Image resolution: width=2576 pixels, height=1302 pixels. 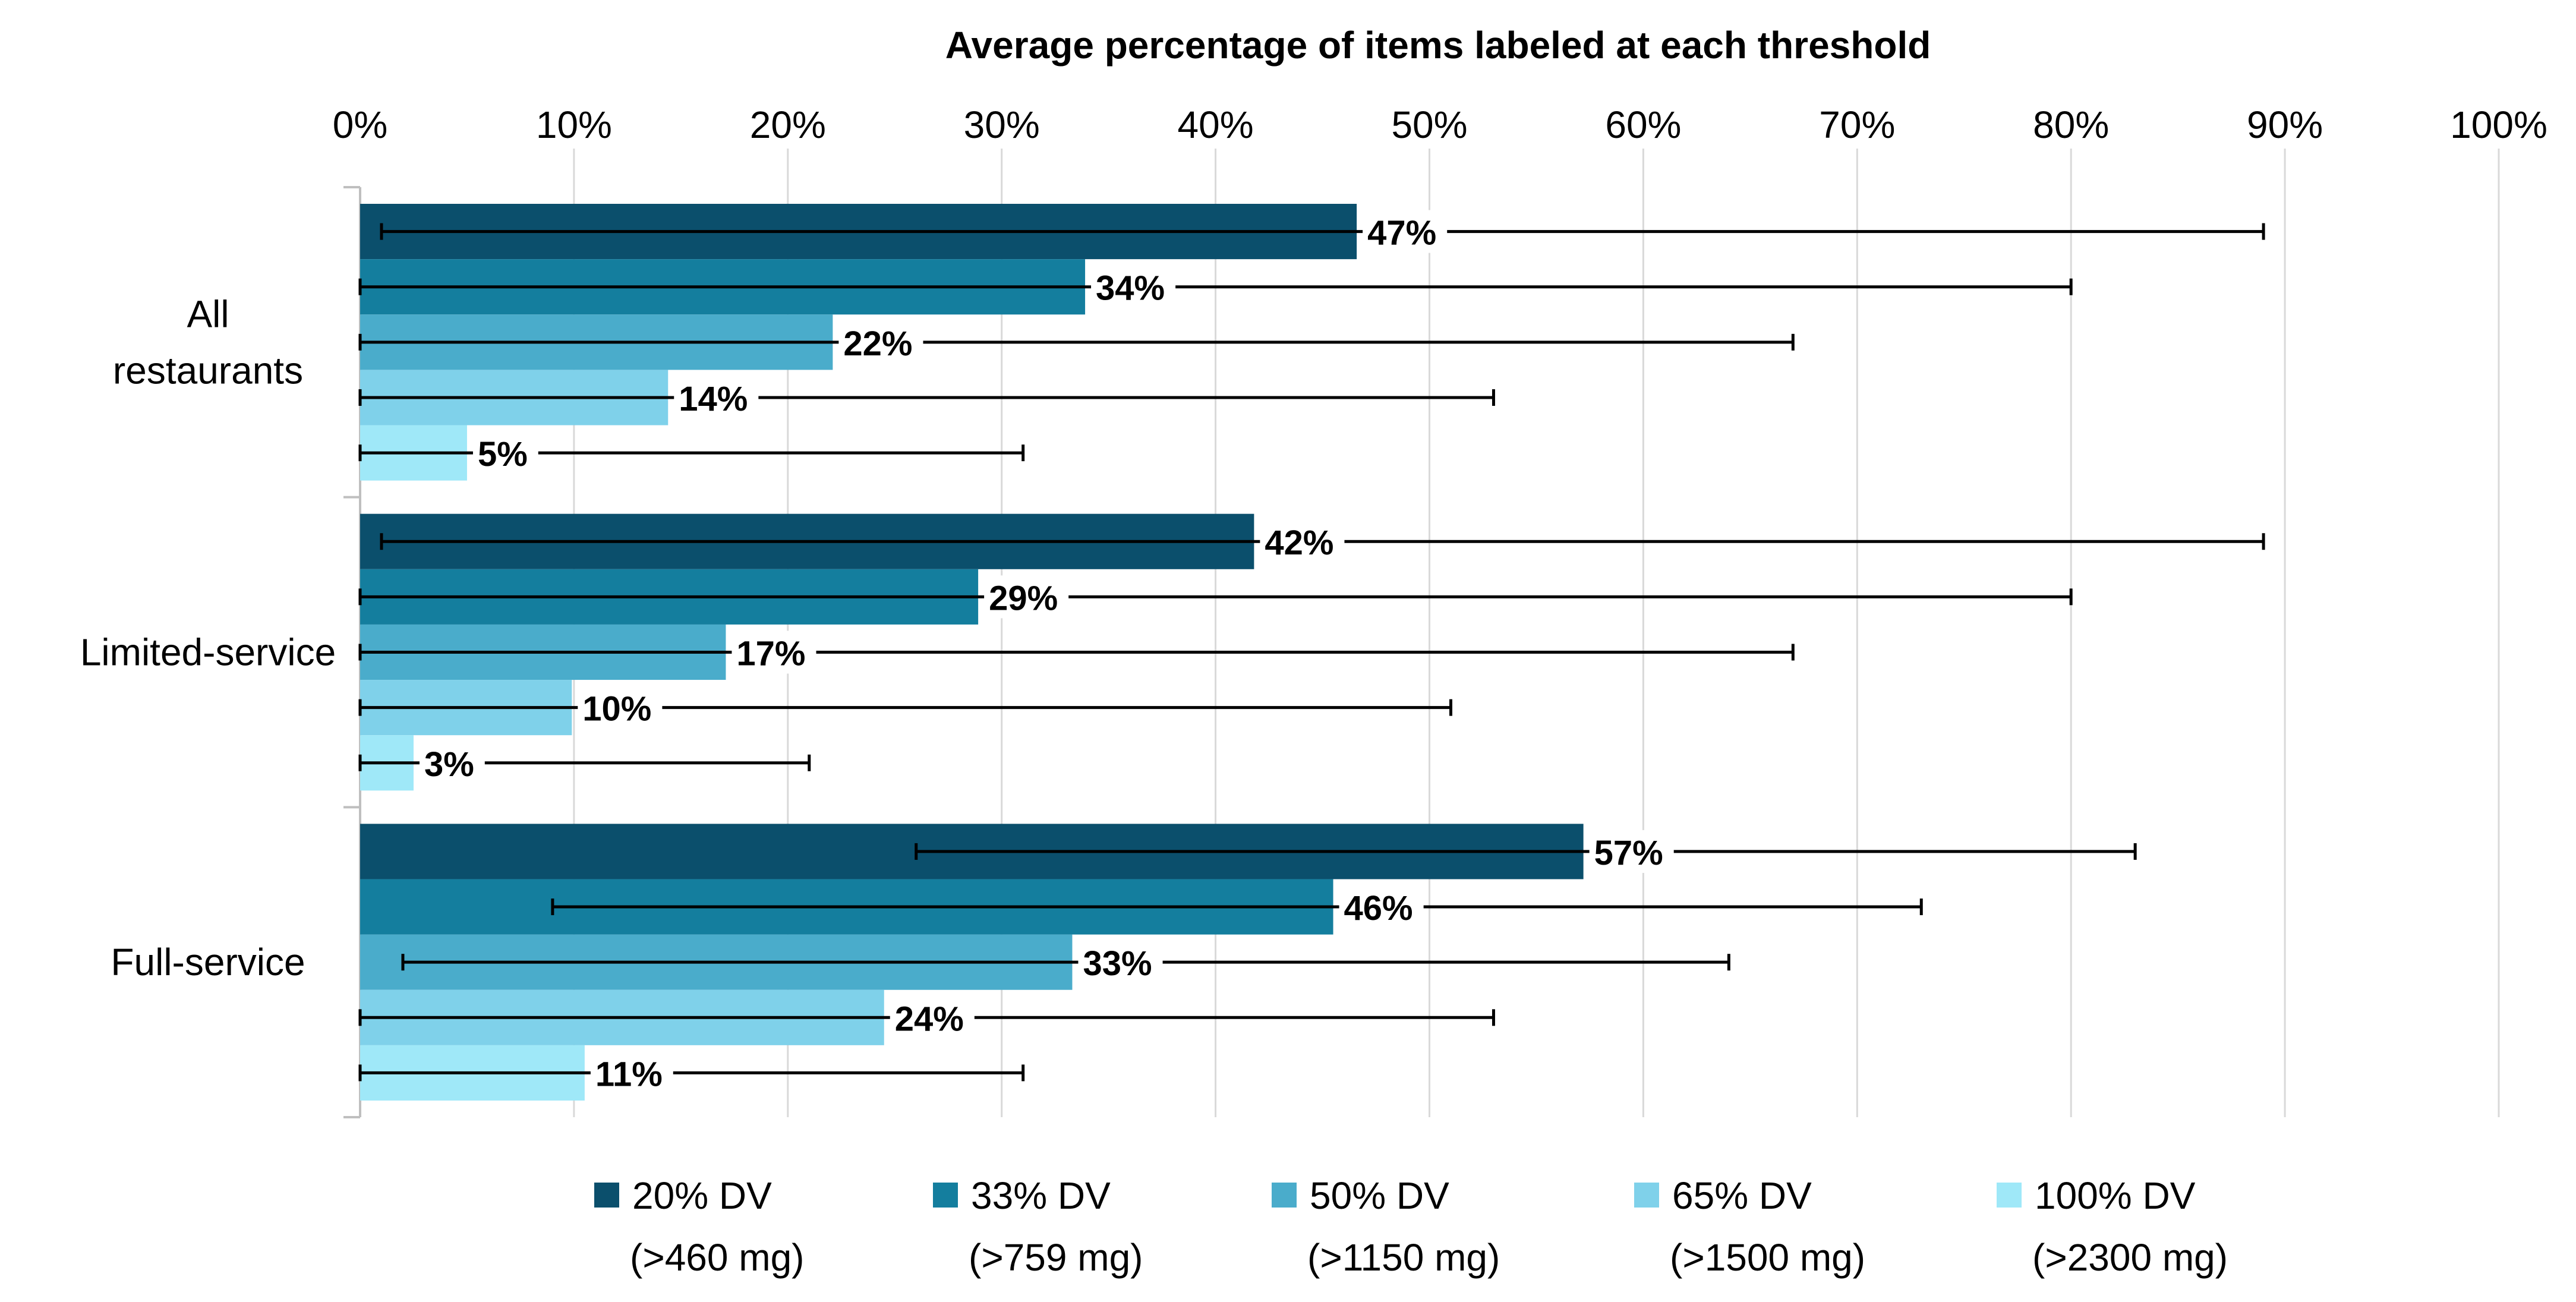 What do you see at coordinates (1131, 288) in the screenshot?
I see `data-label: 34%` at bounding box center [1131, 288].